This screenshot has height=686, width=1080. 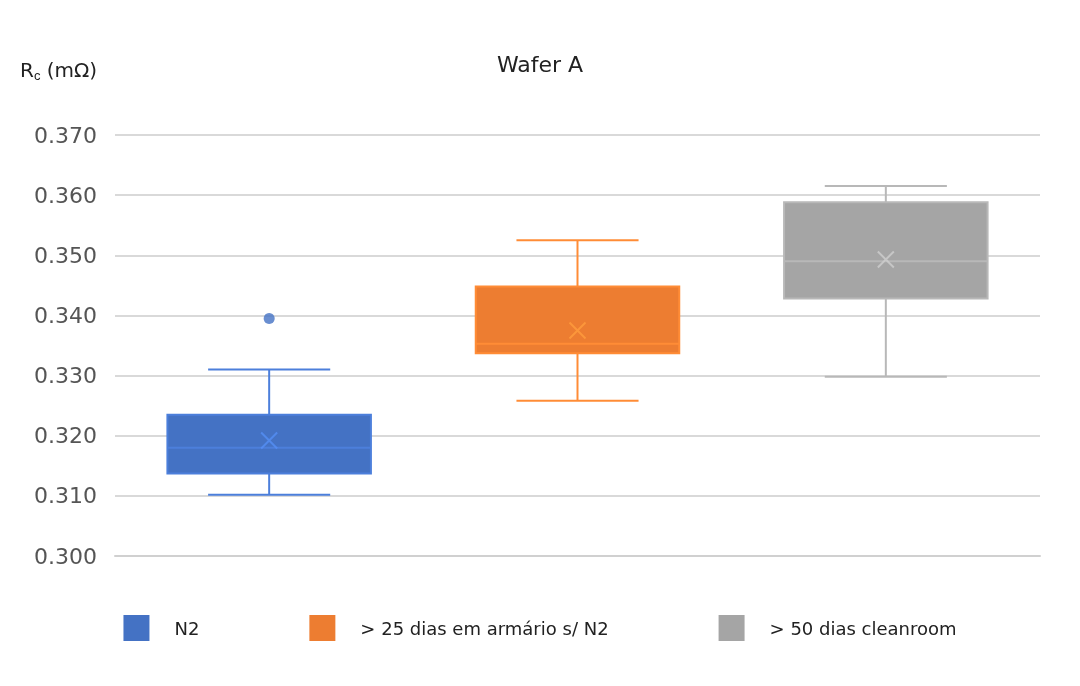 What do you see at coordinates (65, 496) in the screenshot?
I see `y-tick-label: 0.310` at bounding box center [65, 496].